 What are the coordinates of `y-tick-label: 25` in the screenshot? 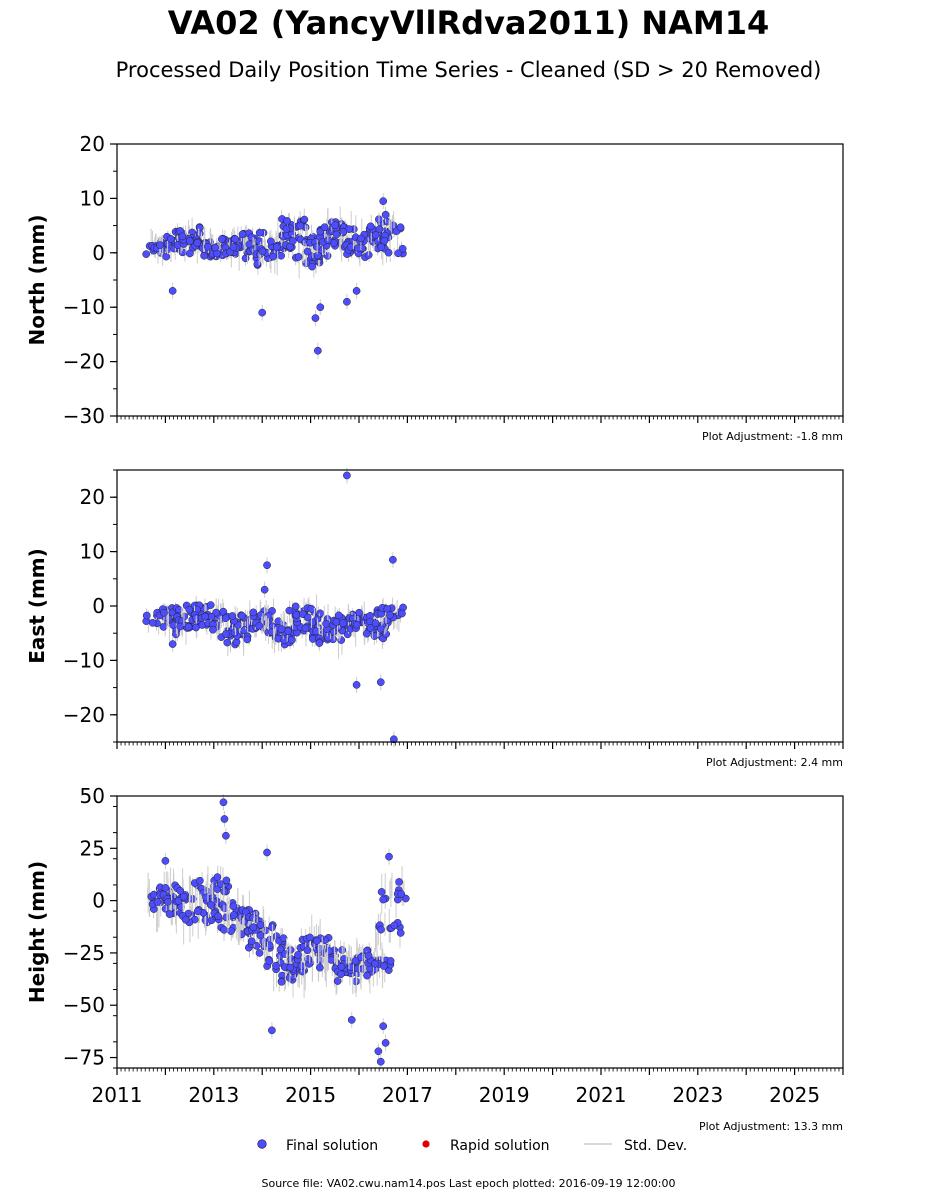 It's located at (92, 848).